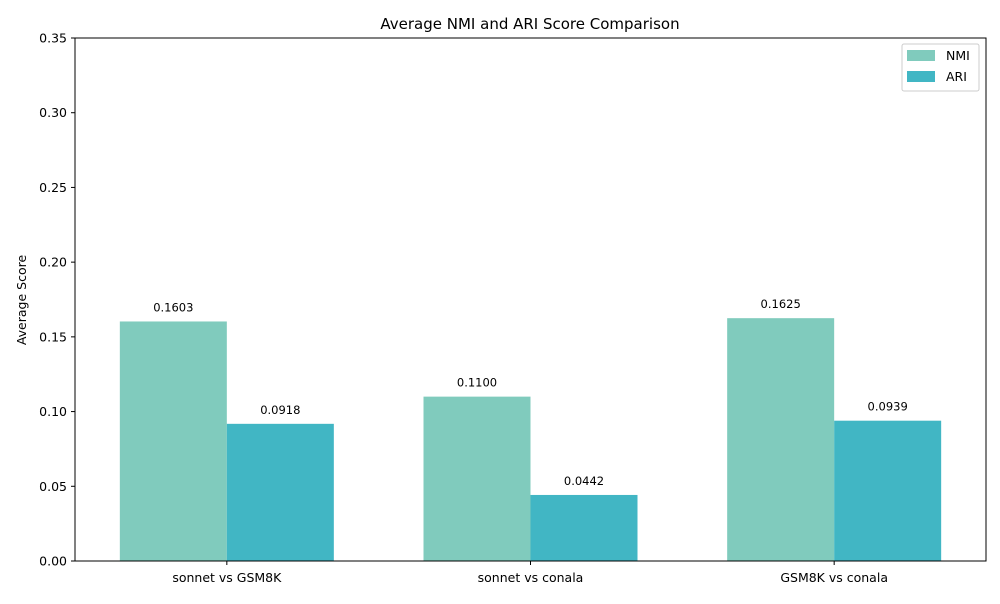 The width and height of the screenshot is (1000, 604). What do you see at coordinates (958, 55) in the screenshot?
I see `legend-label-nmi: NMI` at bounding box center [958, 55].